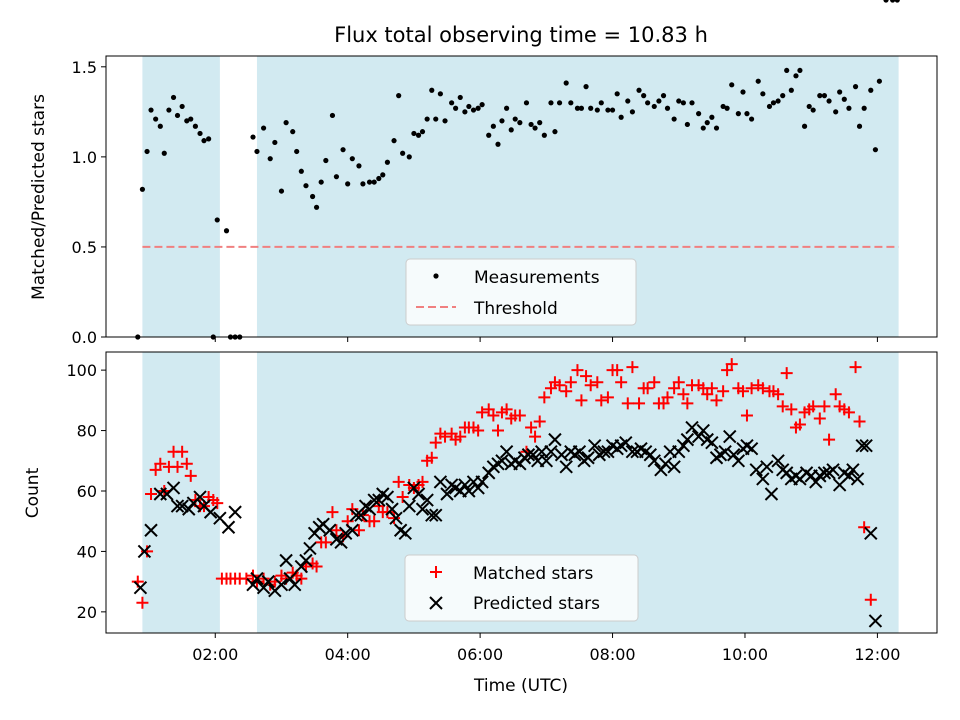  I want to click on count-legend: Matched stars Predicted stars, so click(521, 588).